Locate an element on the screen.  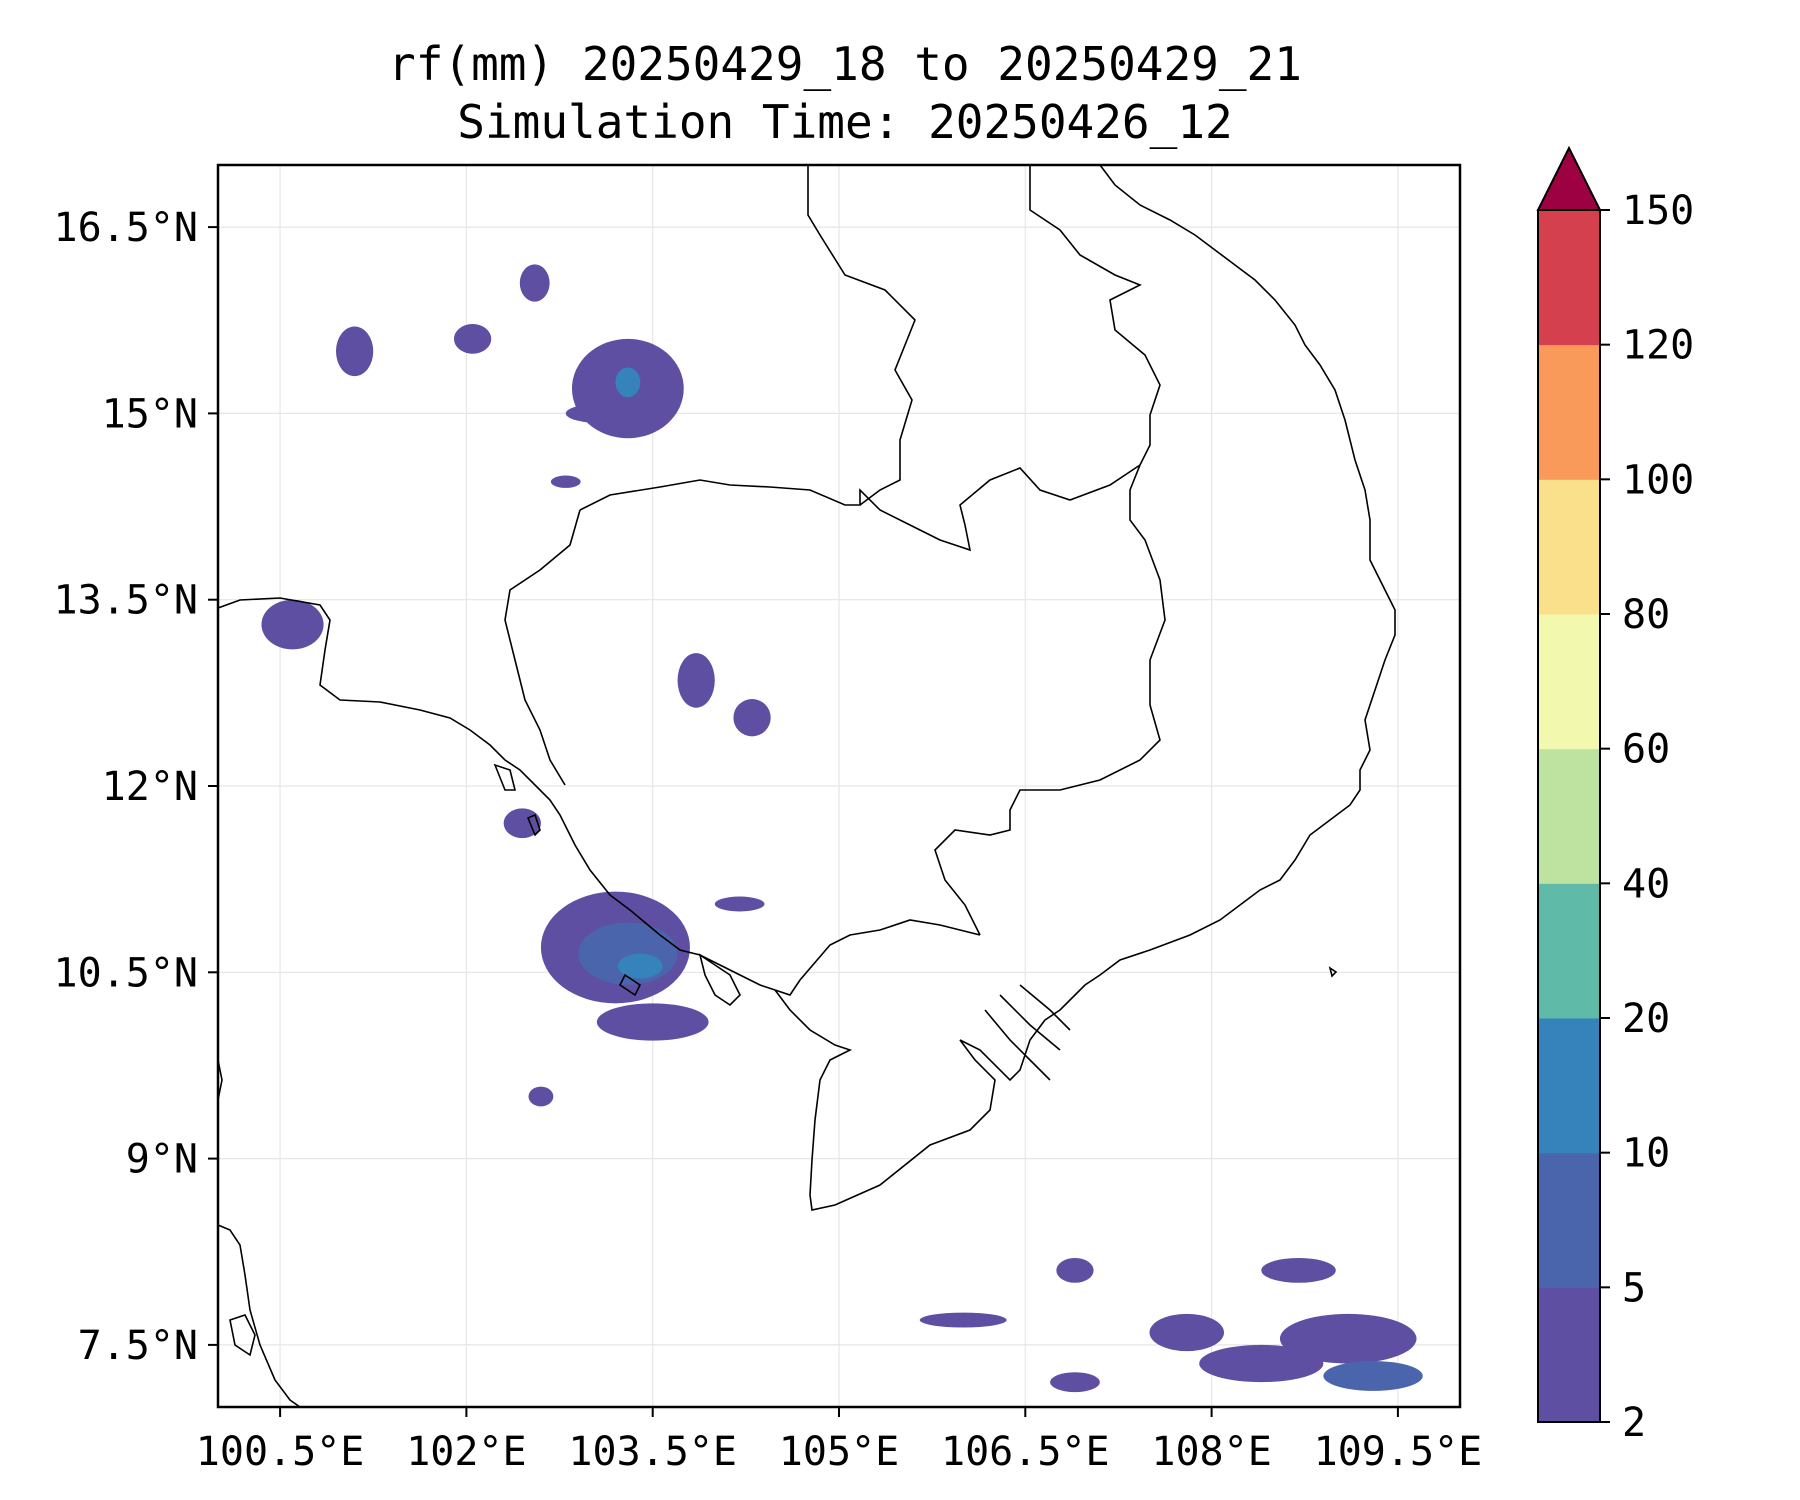
island-con-dao is located at coordinates (1333, 972).